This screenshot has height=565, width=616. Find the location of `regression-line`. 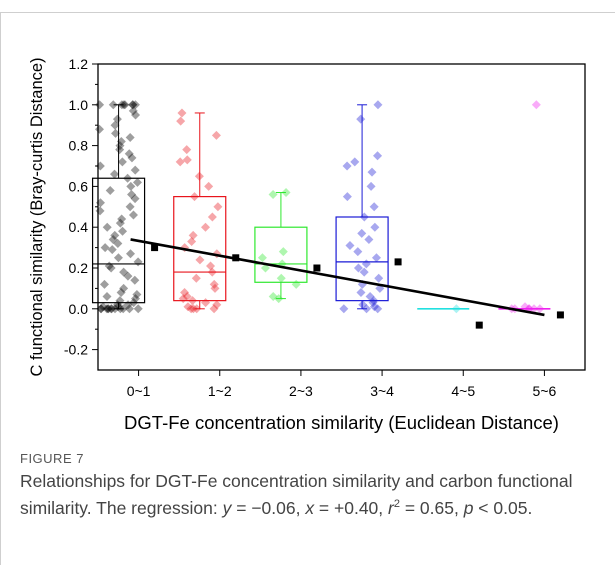

regression-line is located at coordinates (337, 277).